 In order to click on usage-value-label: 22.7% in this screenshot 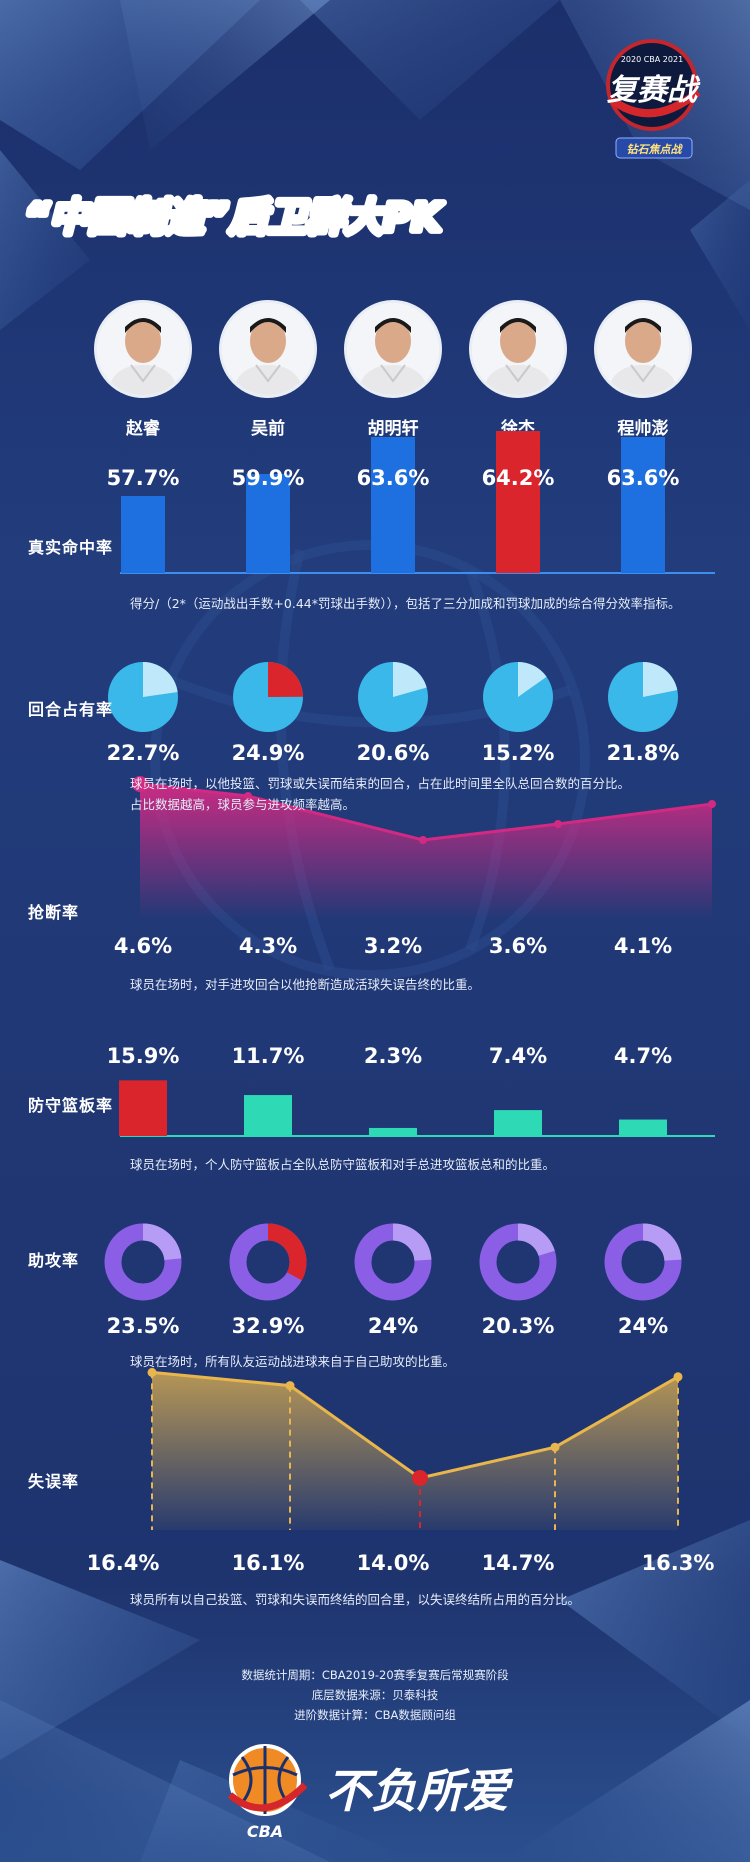, I will do `click(143, 753)`.